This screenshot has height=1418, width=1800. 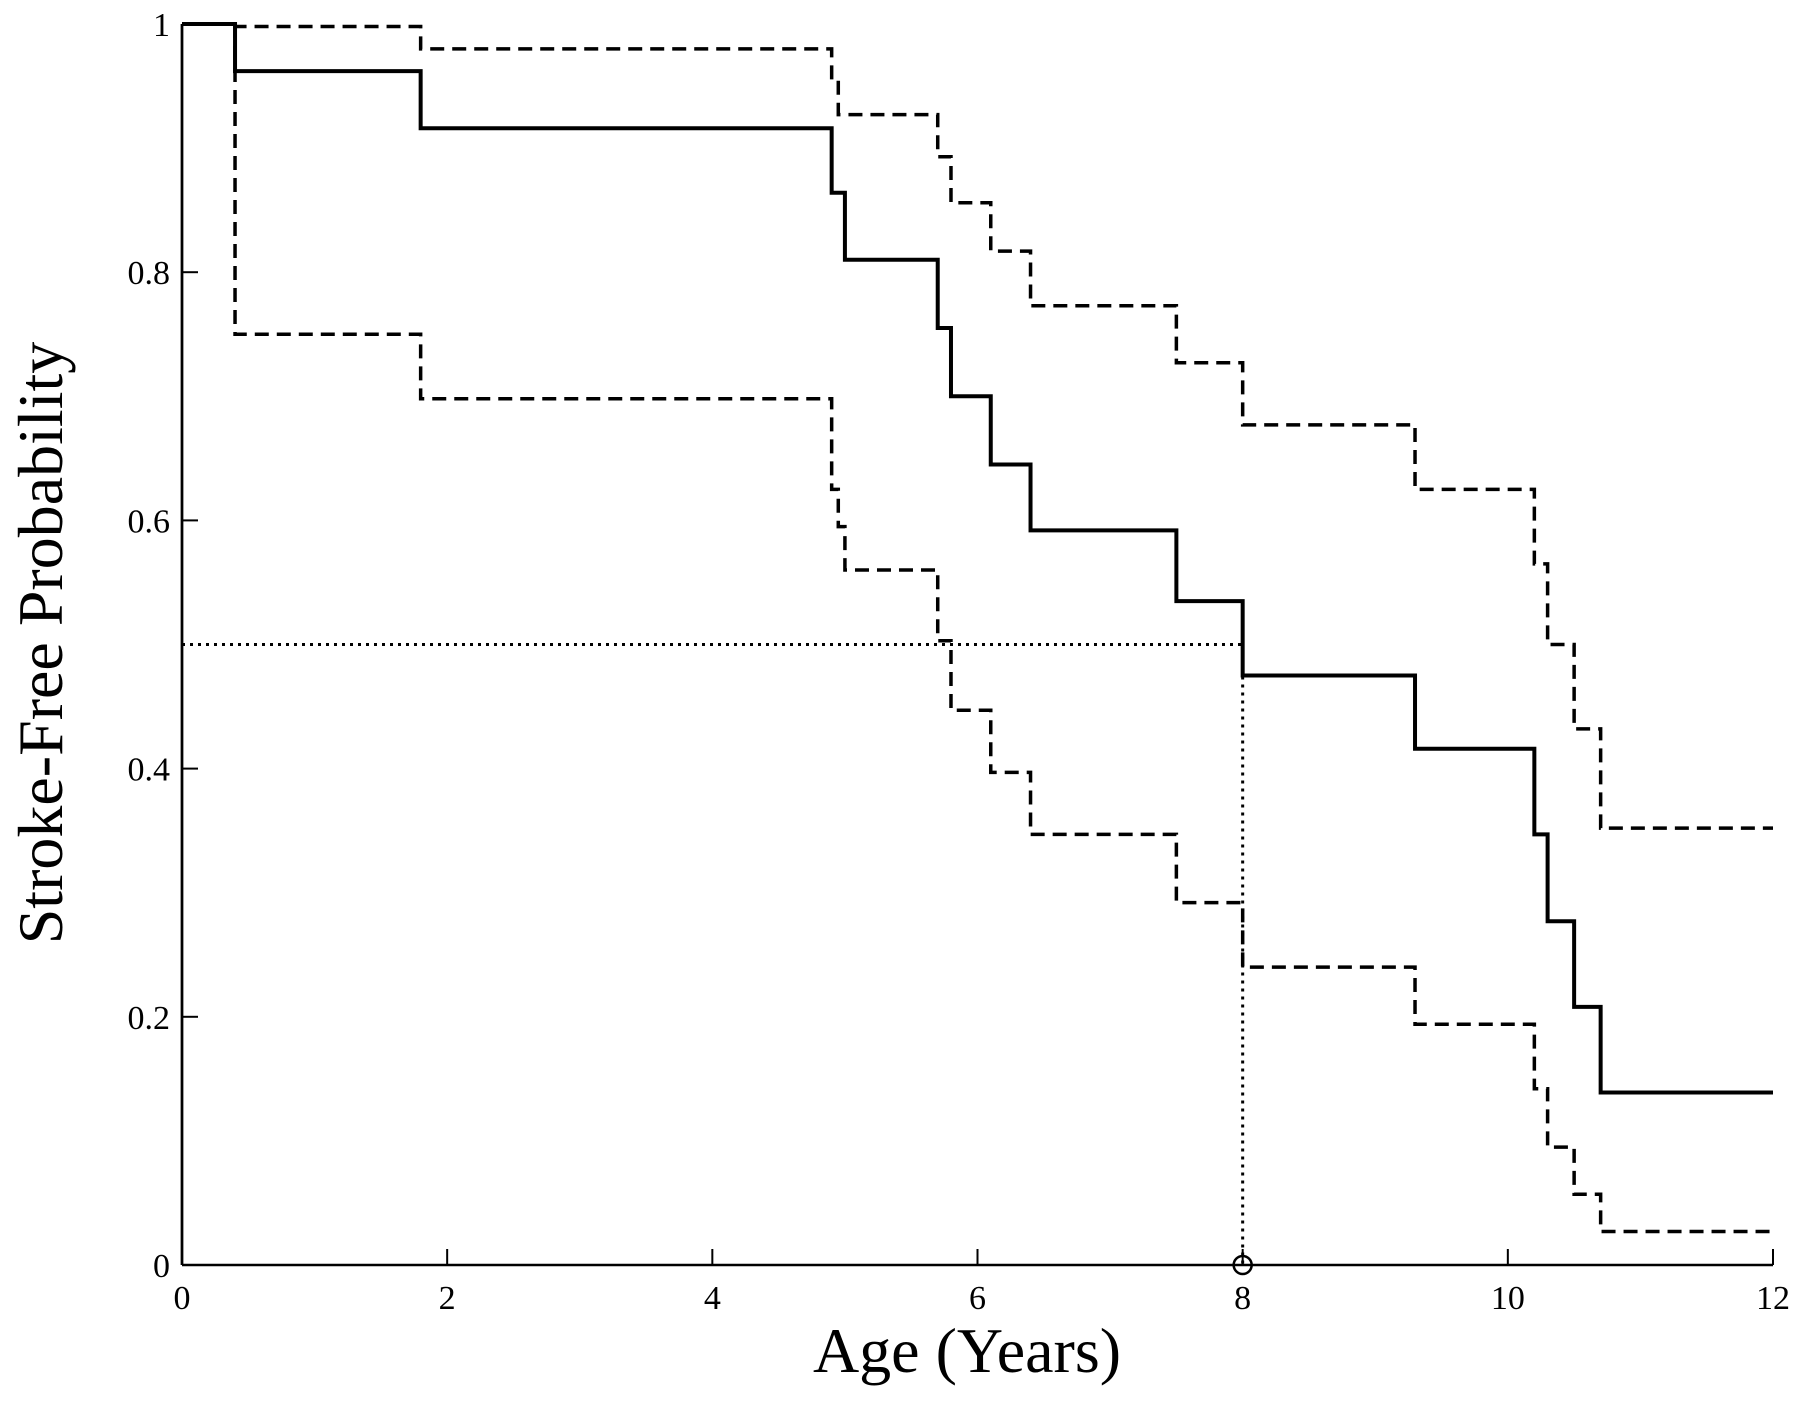 I want to click on x-tick-label-0: 0, so click(x=182, y=1298).